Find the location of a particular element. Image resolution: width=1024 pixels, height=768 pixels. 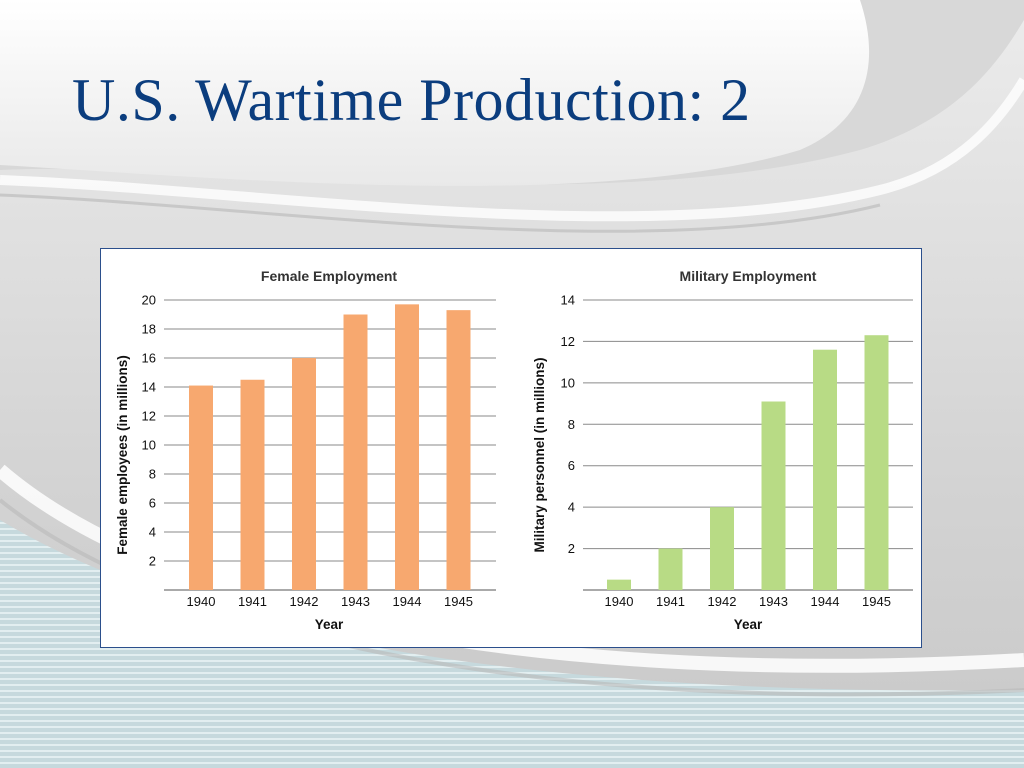

female-x-tick-label: 1942 is located at coordinates (304, 601).